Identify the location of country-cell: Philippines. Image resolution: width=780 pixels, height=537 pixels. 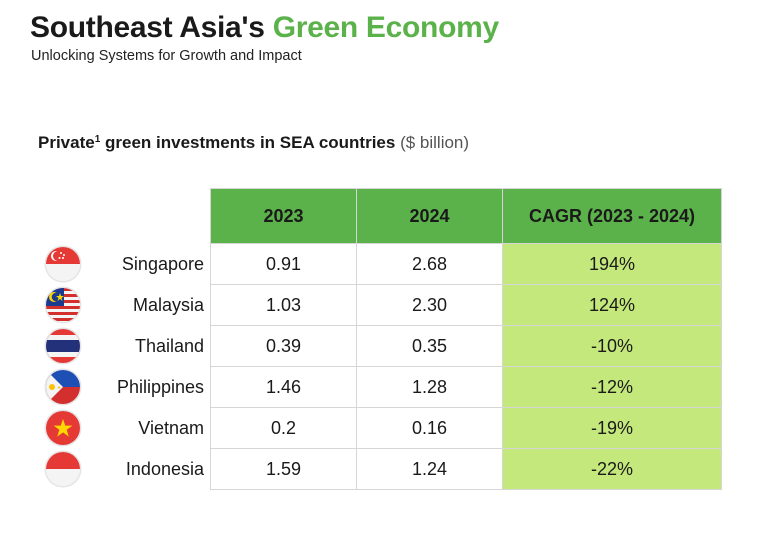
(124, 387).